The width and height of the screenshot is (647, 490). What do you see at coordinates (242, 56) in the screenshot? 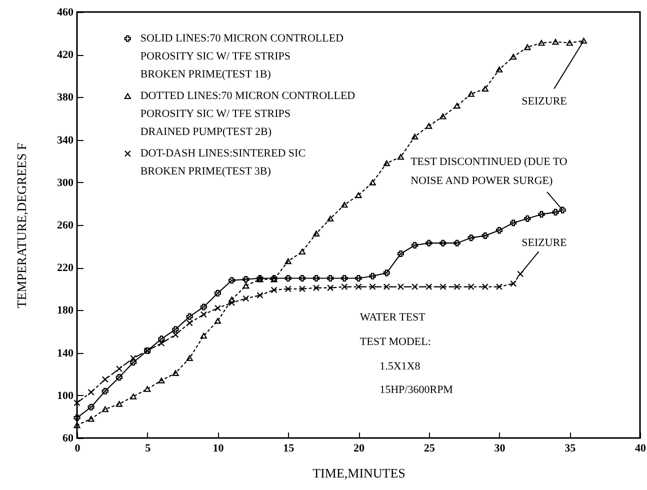
I see `legend-label: SOLID LINES:70 MICRON CONTROLLED POROSITY SIC W/ TFE STRIPS BROKEN PRIME(TEST 1B)` at bounding box center [242, 56].